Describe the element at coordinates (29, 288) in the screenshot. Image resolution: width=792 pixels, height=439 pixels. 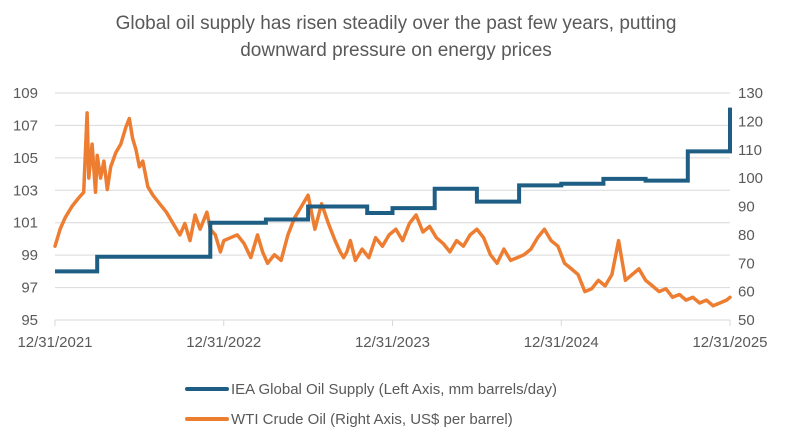
I see `left-tick-label: 97` at that location.